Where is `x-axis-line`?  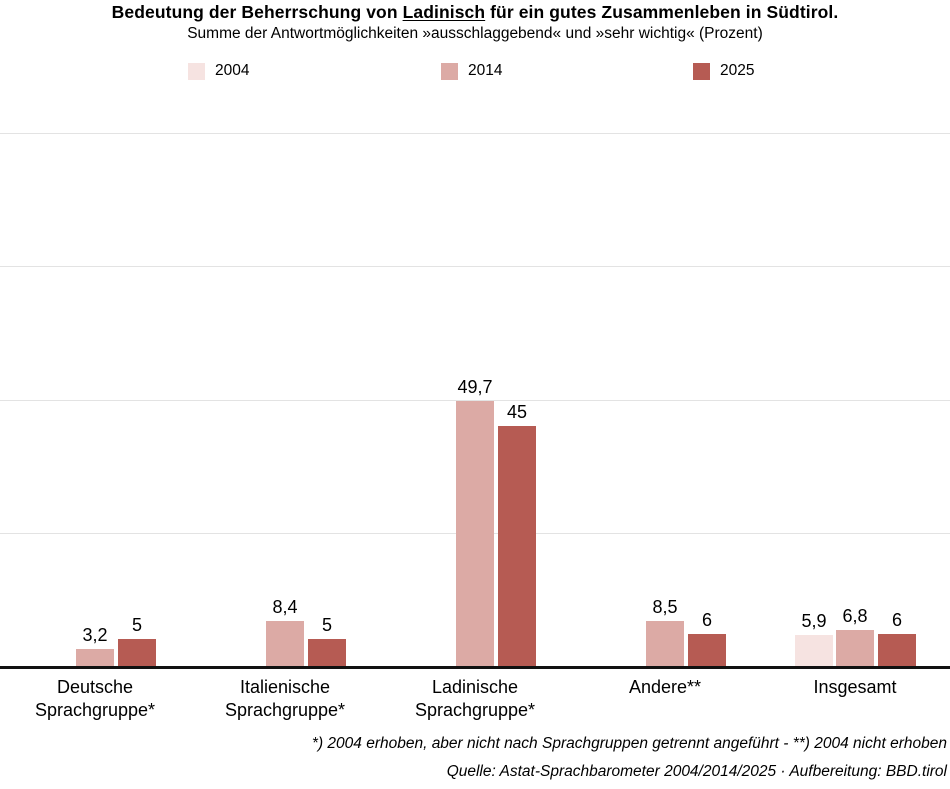
x-axis-line is located at coordinates (475, 667).